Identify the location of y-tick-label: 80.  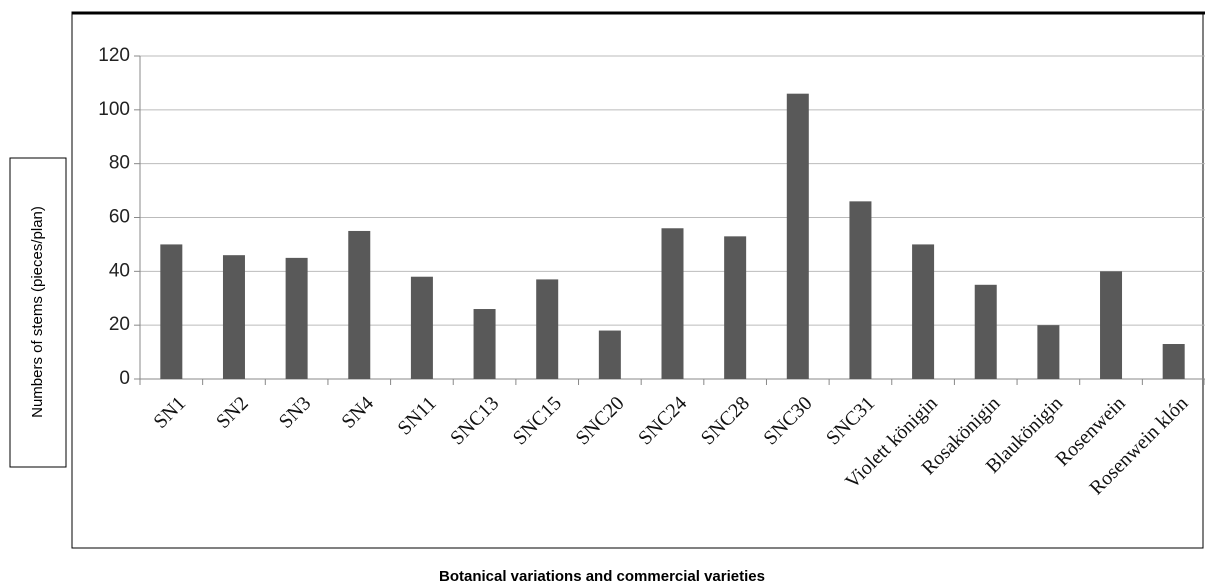
(119, 163).